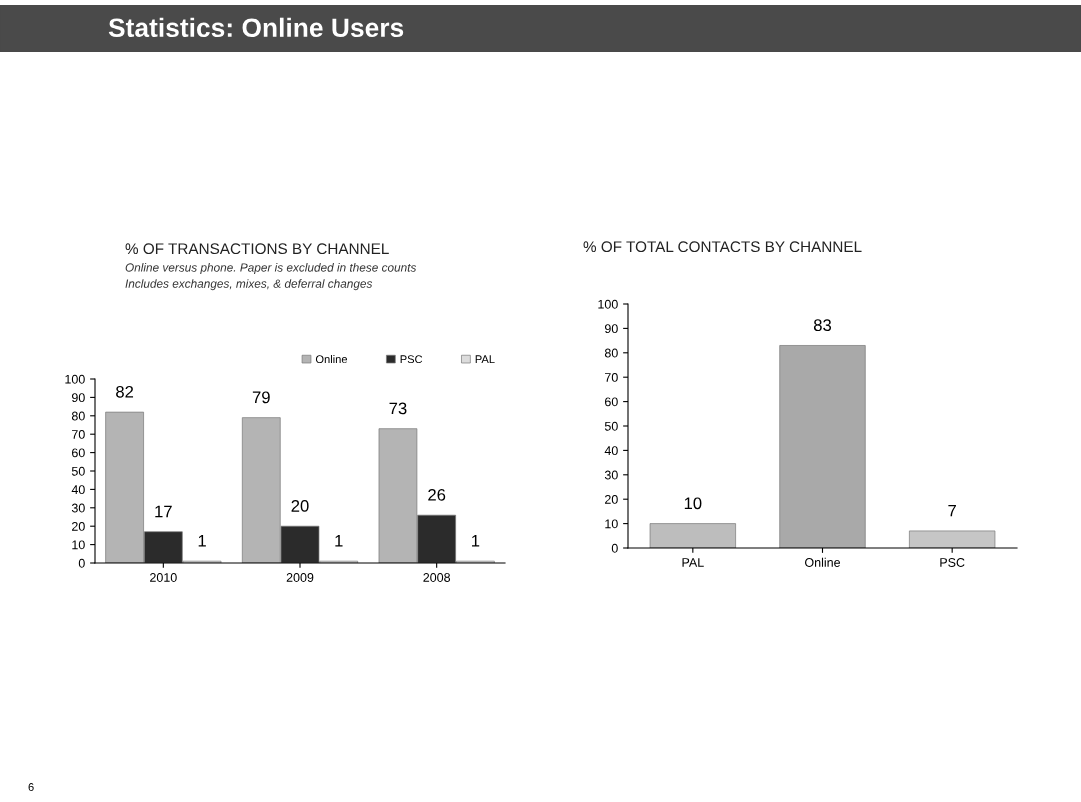  I want to click on x-tick-label: 2009, so click(300, 577).